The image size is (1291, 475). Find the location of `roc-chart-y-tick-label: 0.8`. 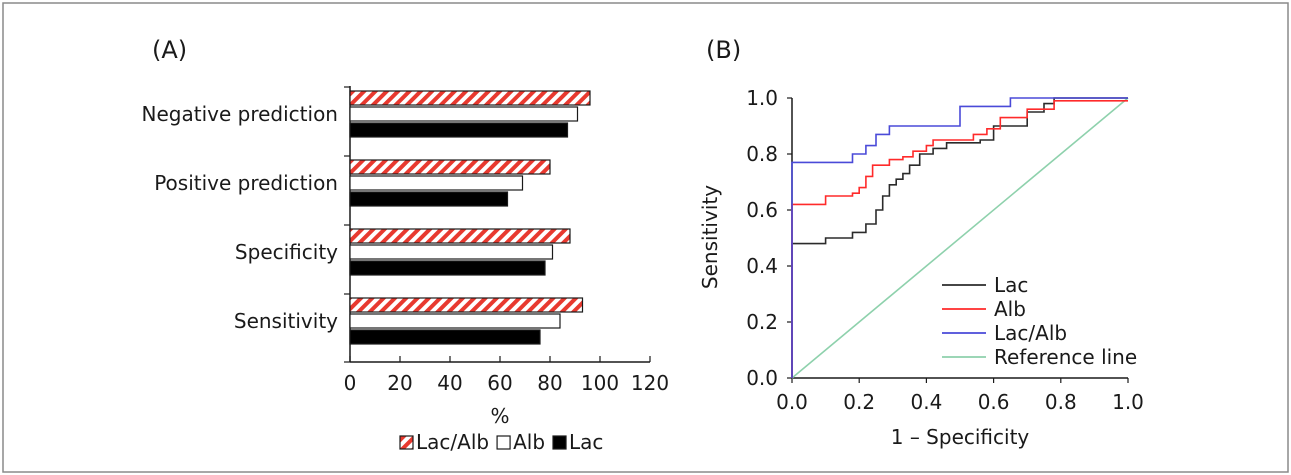

roc-chart-y-tick-label: 0.8 is located at coordinates (762, 154).